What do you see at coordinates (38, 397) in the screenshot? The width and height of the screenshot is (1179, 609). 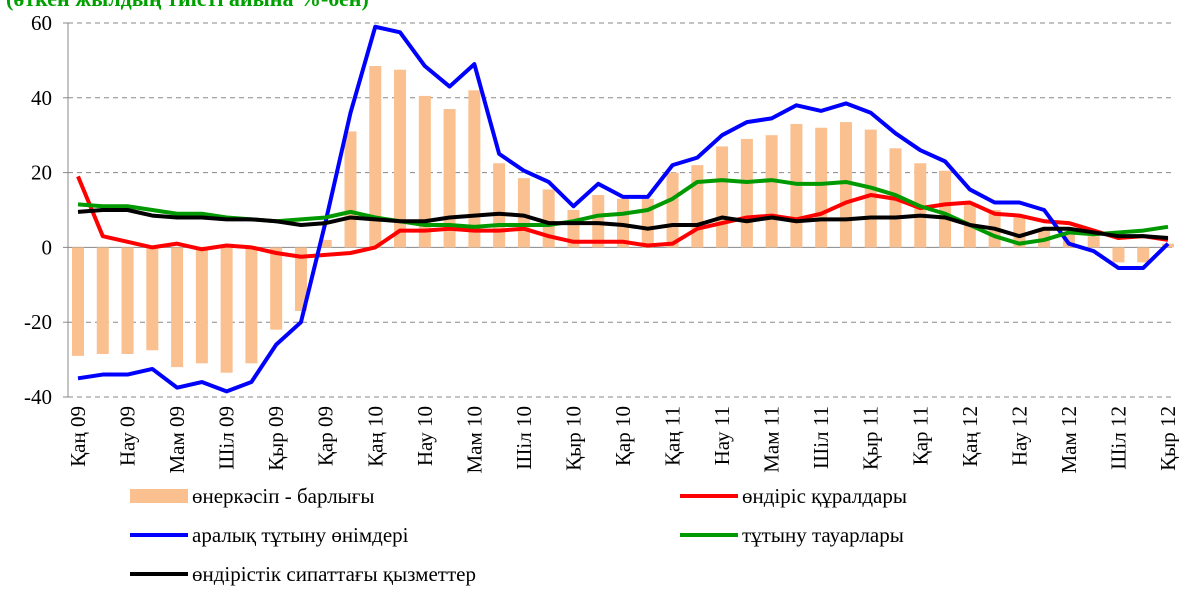 I see `y-tick-label: -40` at bounding box center [38, 397].